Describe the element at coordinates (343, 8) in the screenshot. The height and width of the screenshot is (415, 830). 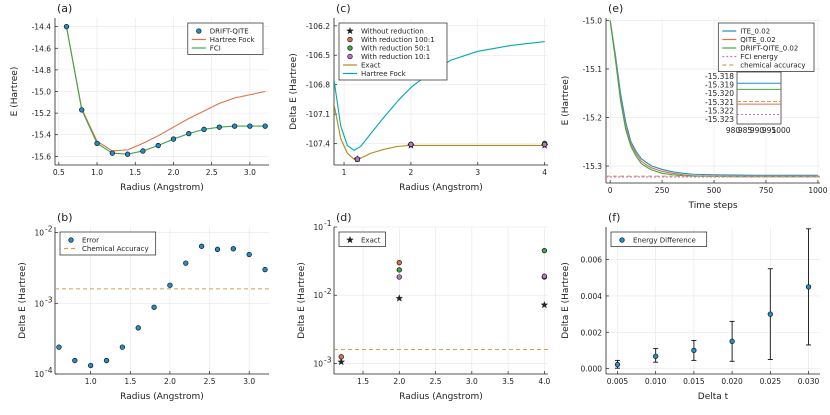
I see `panel-title: (c)` at that location.